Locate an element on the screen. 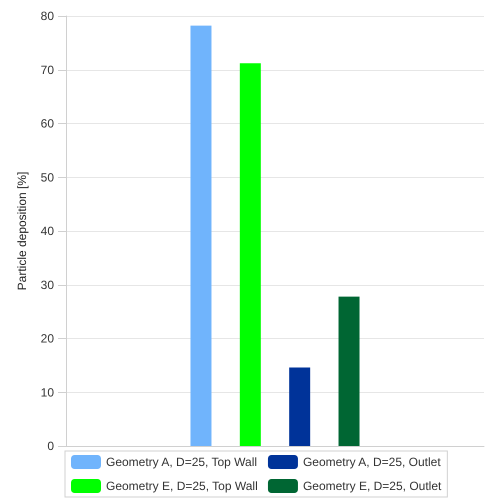  y-tick-label: 30 is located at coordinates (47, 285).